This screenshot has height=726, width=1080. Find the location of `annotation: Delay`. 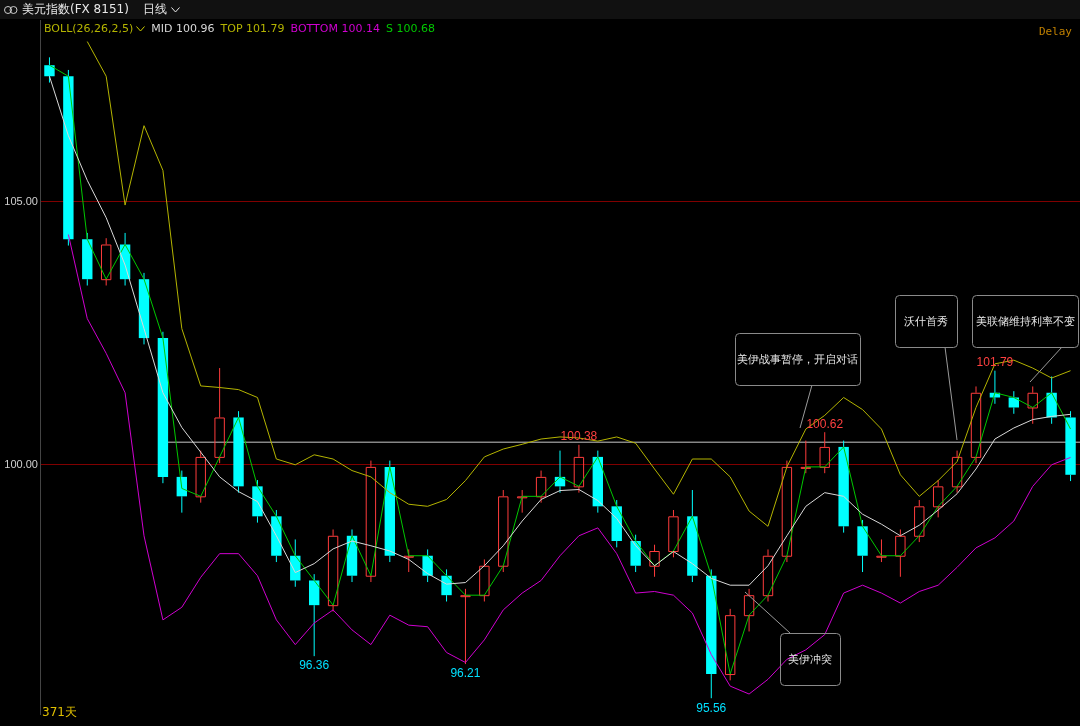

annotation: Delay is located at coordinates (1055, 31).